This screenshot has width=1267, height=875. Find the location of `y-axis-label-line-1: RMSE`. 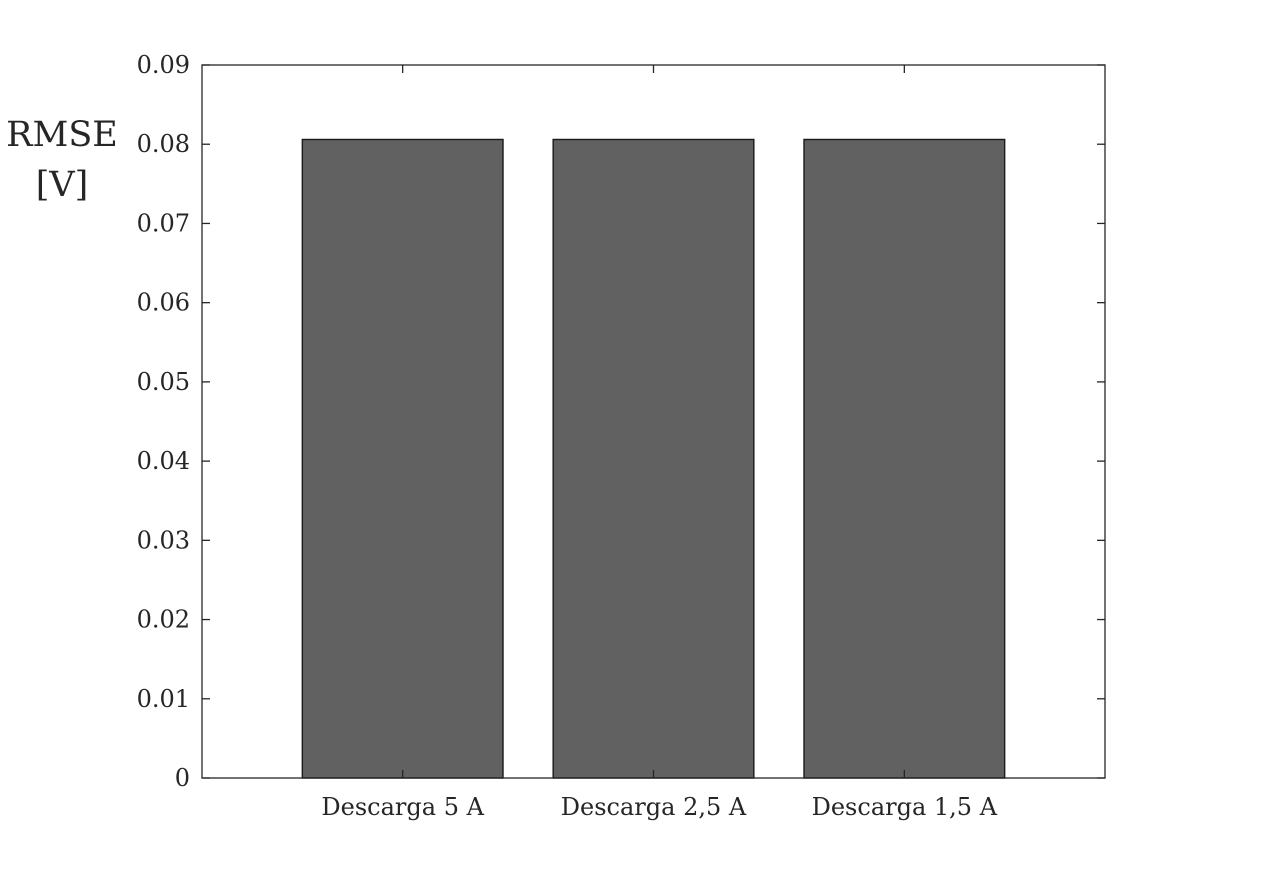

y-axis-label-line-1: RMSE is located at coordinates (62, 135).